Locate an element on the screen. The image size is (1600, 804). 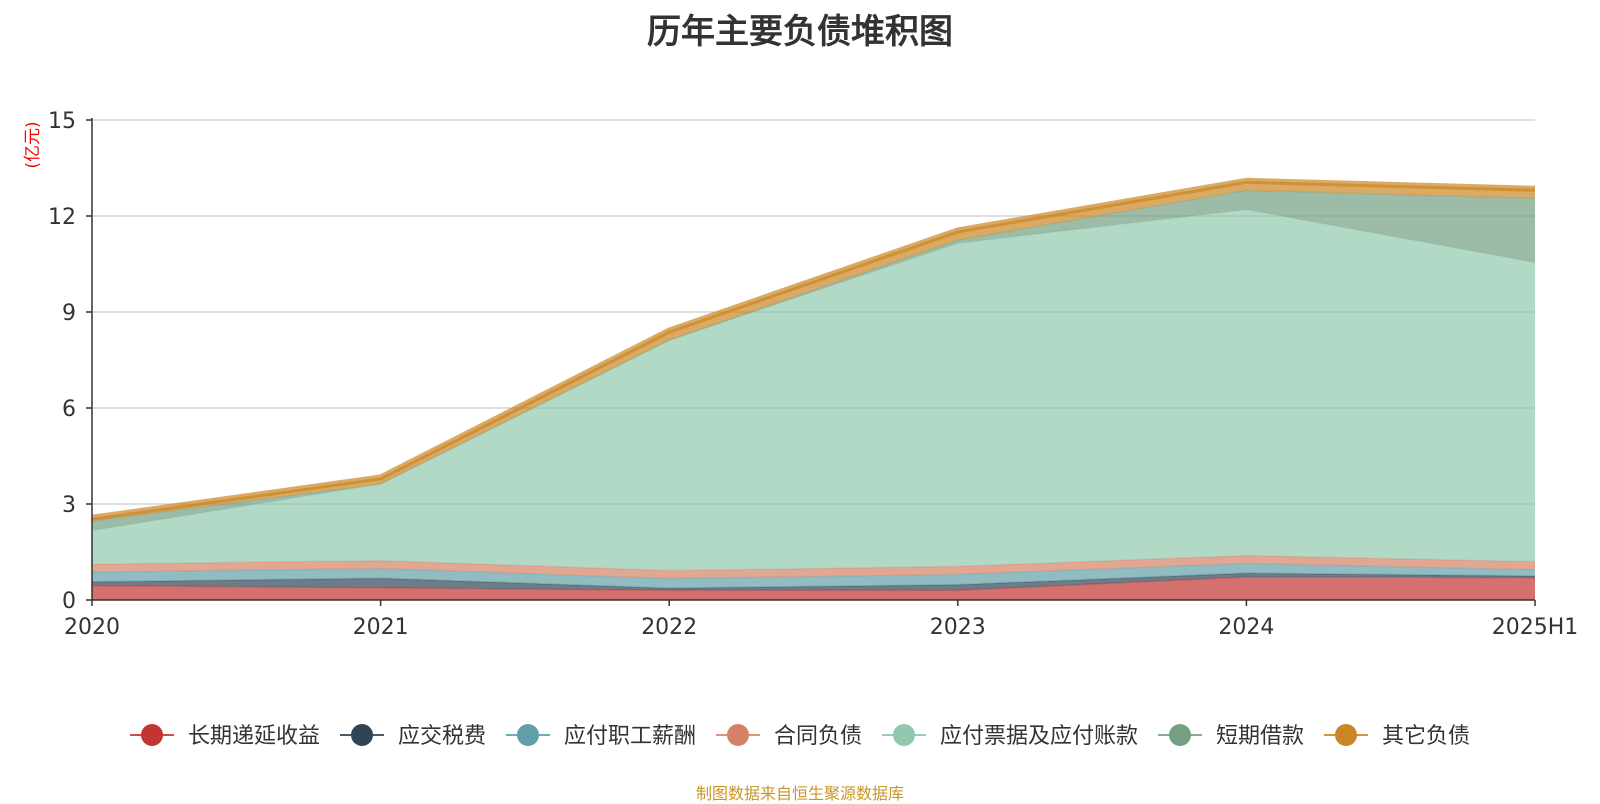
legend-item: 短期借款 is located at coordinates (1231, 736).